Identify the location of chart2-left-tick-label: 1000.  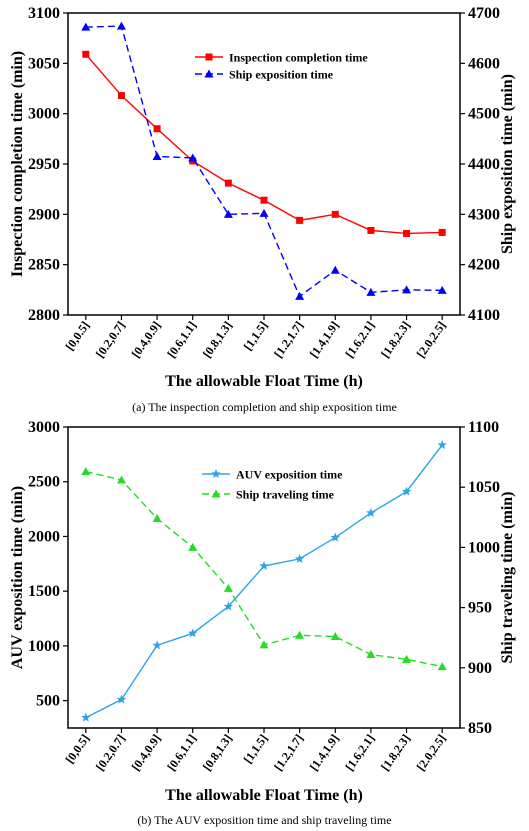
(44, 646).